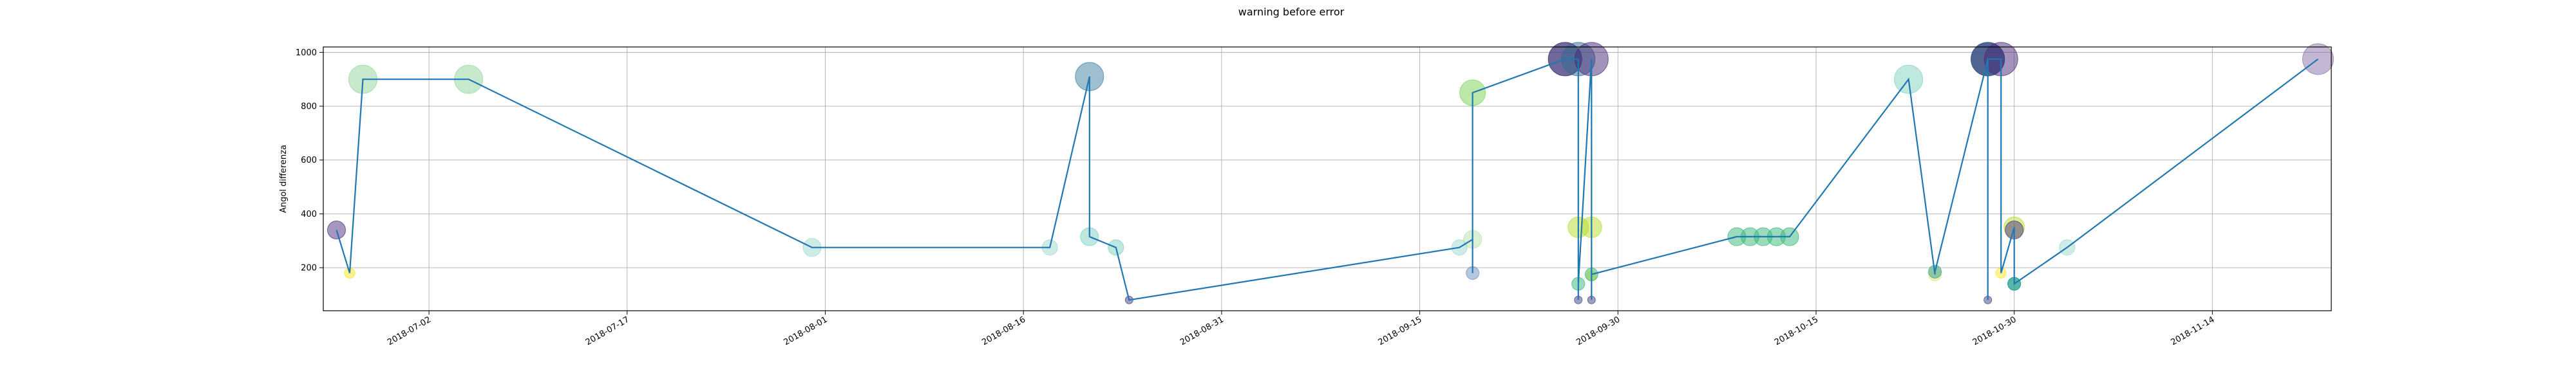 Image resolution: width=2576 pixels, height=386 pixels. Describe the element at coordinates (1797, 331) in the screenshot. I see `x-tick-label: 2018-10-15` at that location.